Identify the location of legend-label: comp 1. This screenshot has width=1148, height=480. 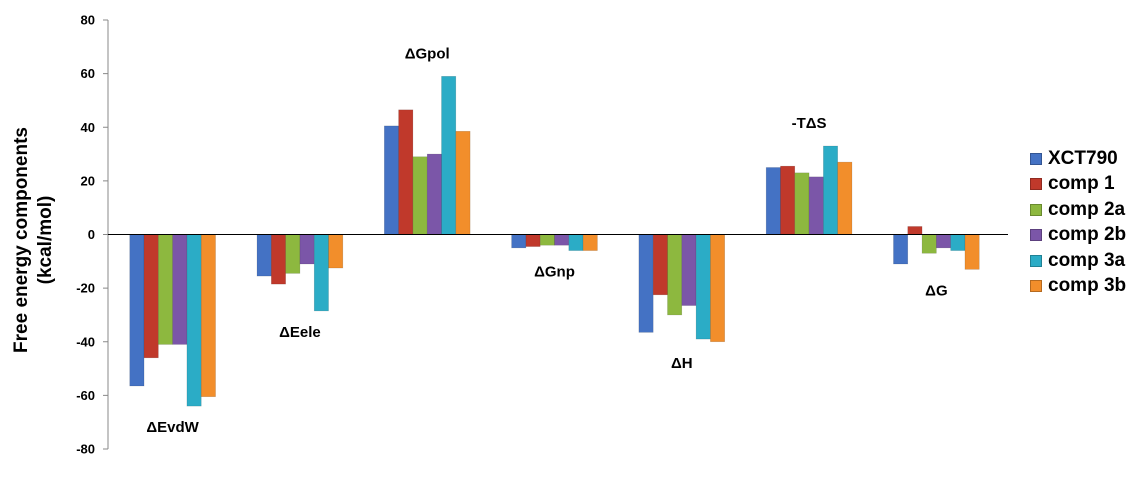
(1081, 184).